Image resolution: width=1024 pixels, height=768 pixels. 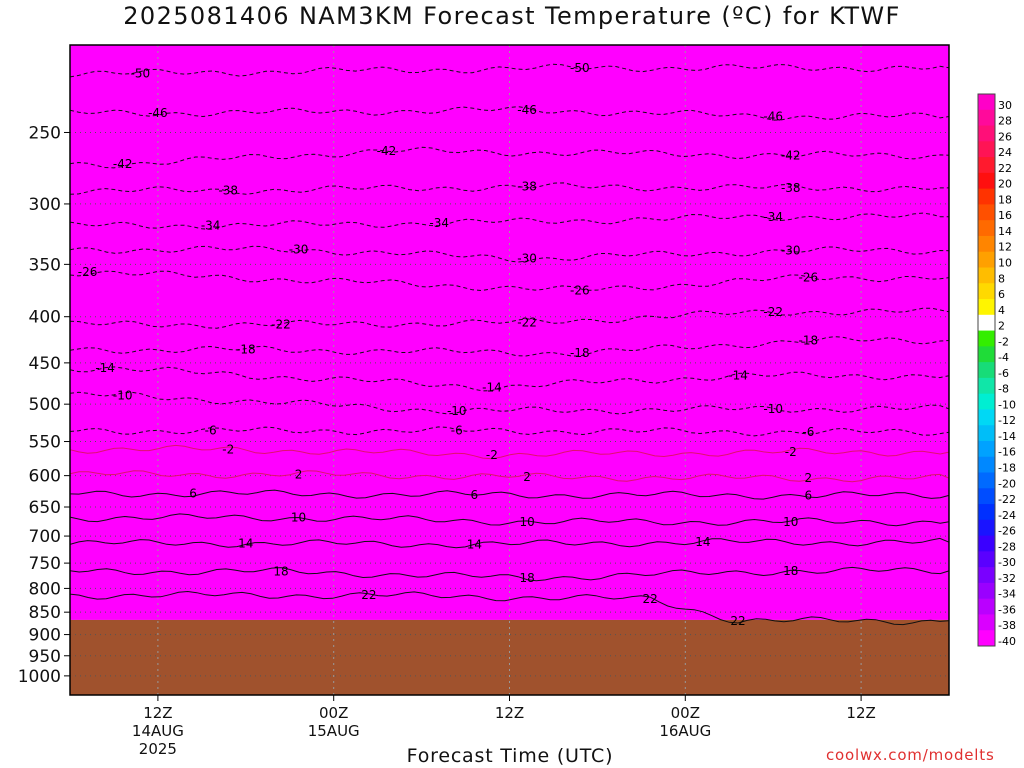 What do you see at coordinates (580, 353) in the screenshot?
I see `contour-label: -18` at bounding box center [580, 353].